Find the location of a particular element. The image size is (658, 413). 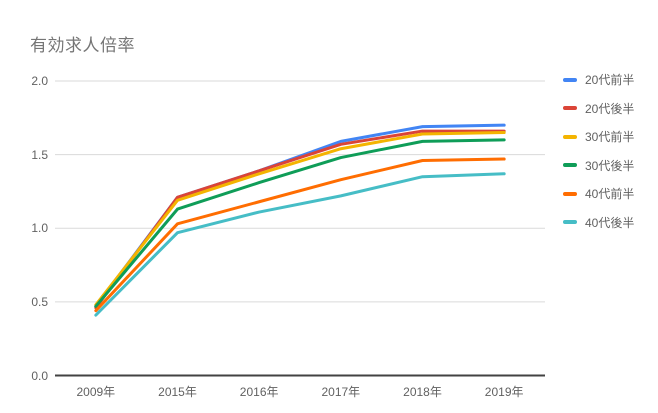

legend-item-0: 20代前半 is located at coordinates (598, 79).